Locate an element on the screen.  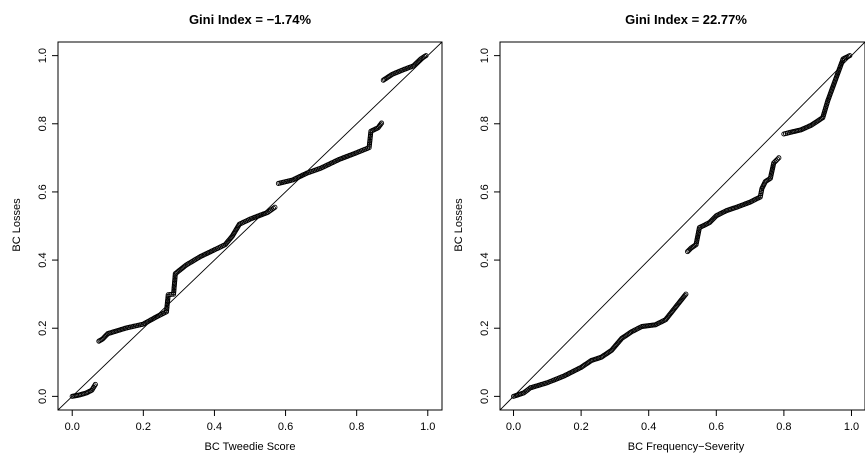
right-x-axis-label: BC Frequency−Severity is located at coordinates (686, 447).